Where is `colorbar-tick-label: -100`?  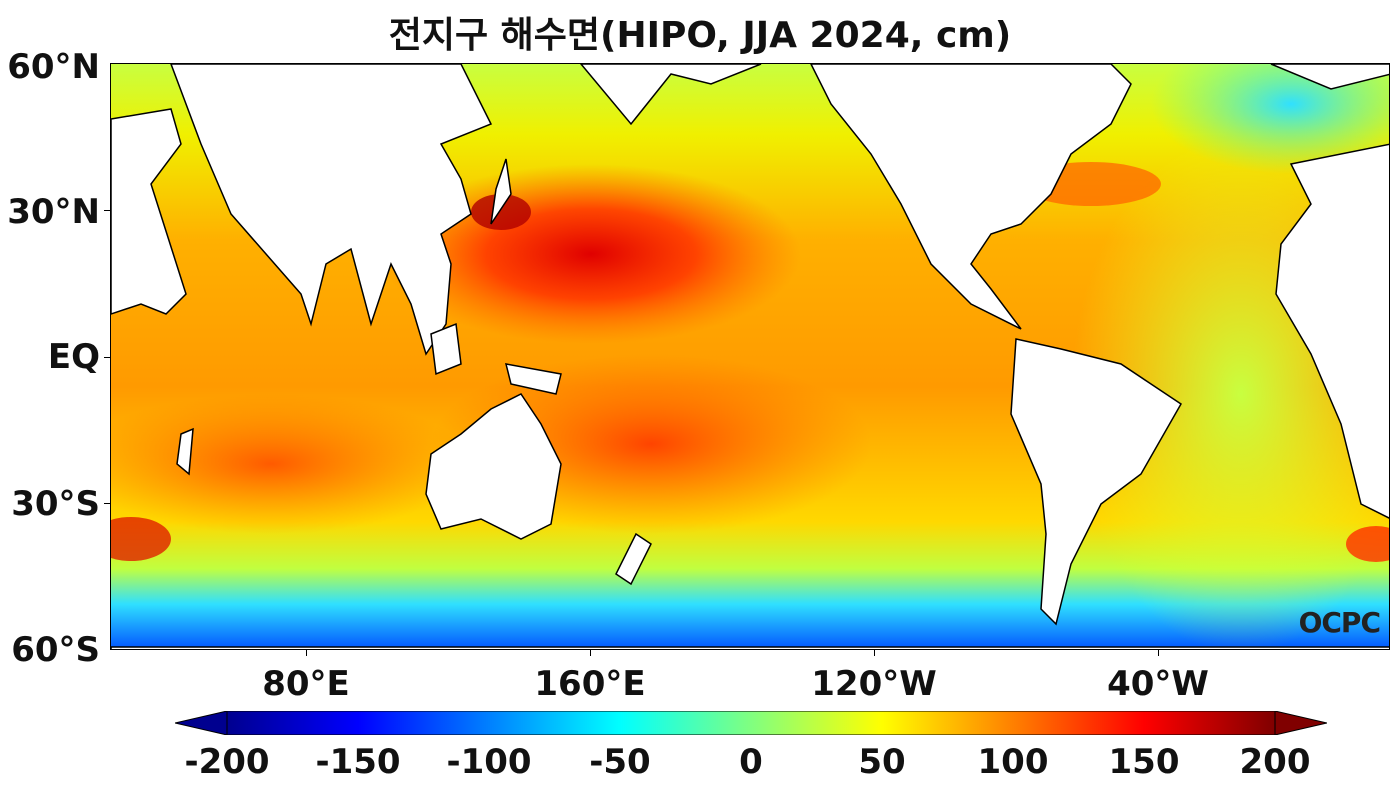 colorbar-tick-label: -100 is located at coordinates (489, 762).